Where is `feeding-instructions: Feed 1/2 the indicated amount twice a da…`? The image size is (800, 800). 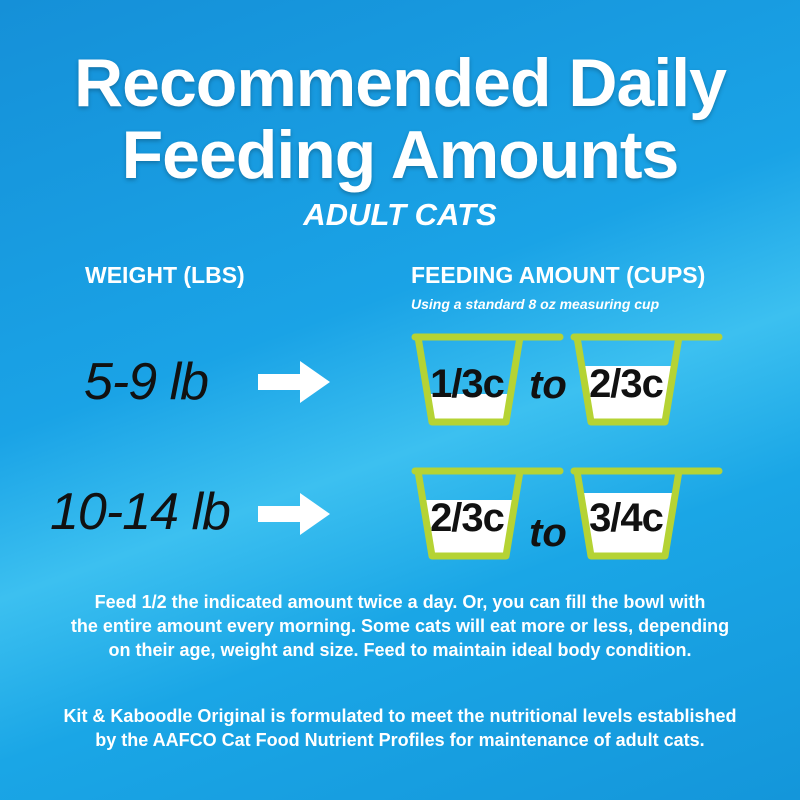
feeding-instructions: Feed 1/2 the indicated amount twice a da… is located at coordinates (400, 626).